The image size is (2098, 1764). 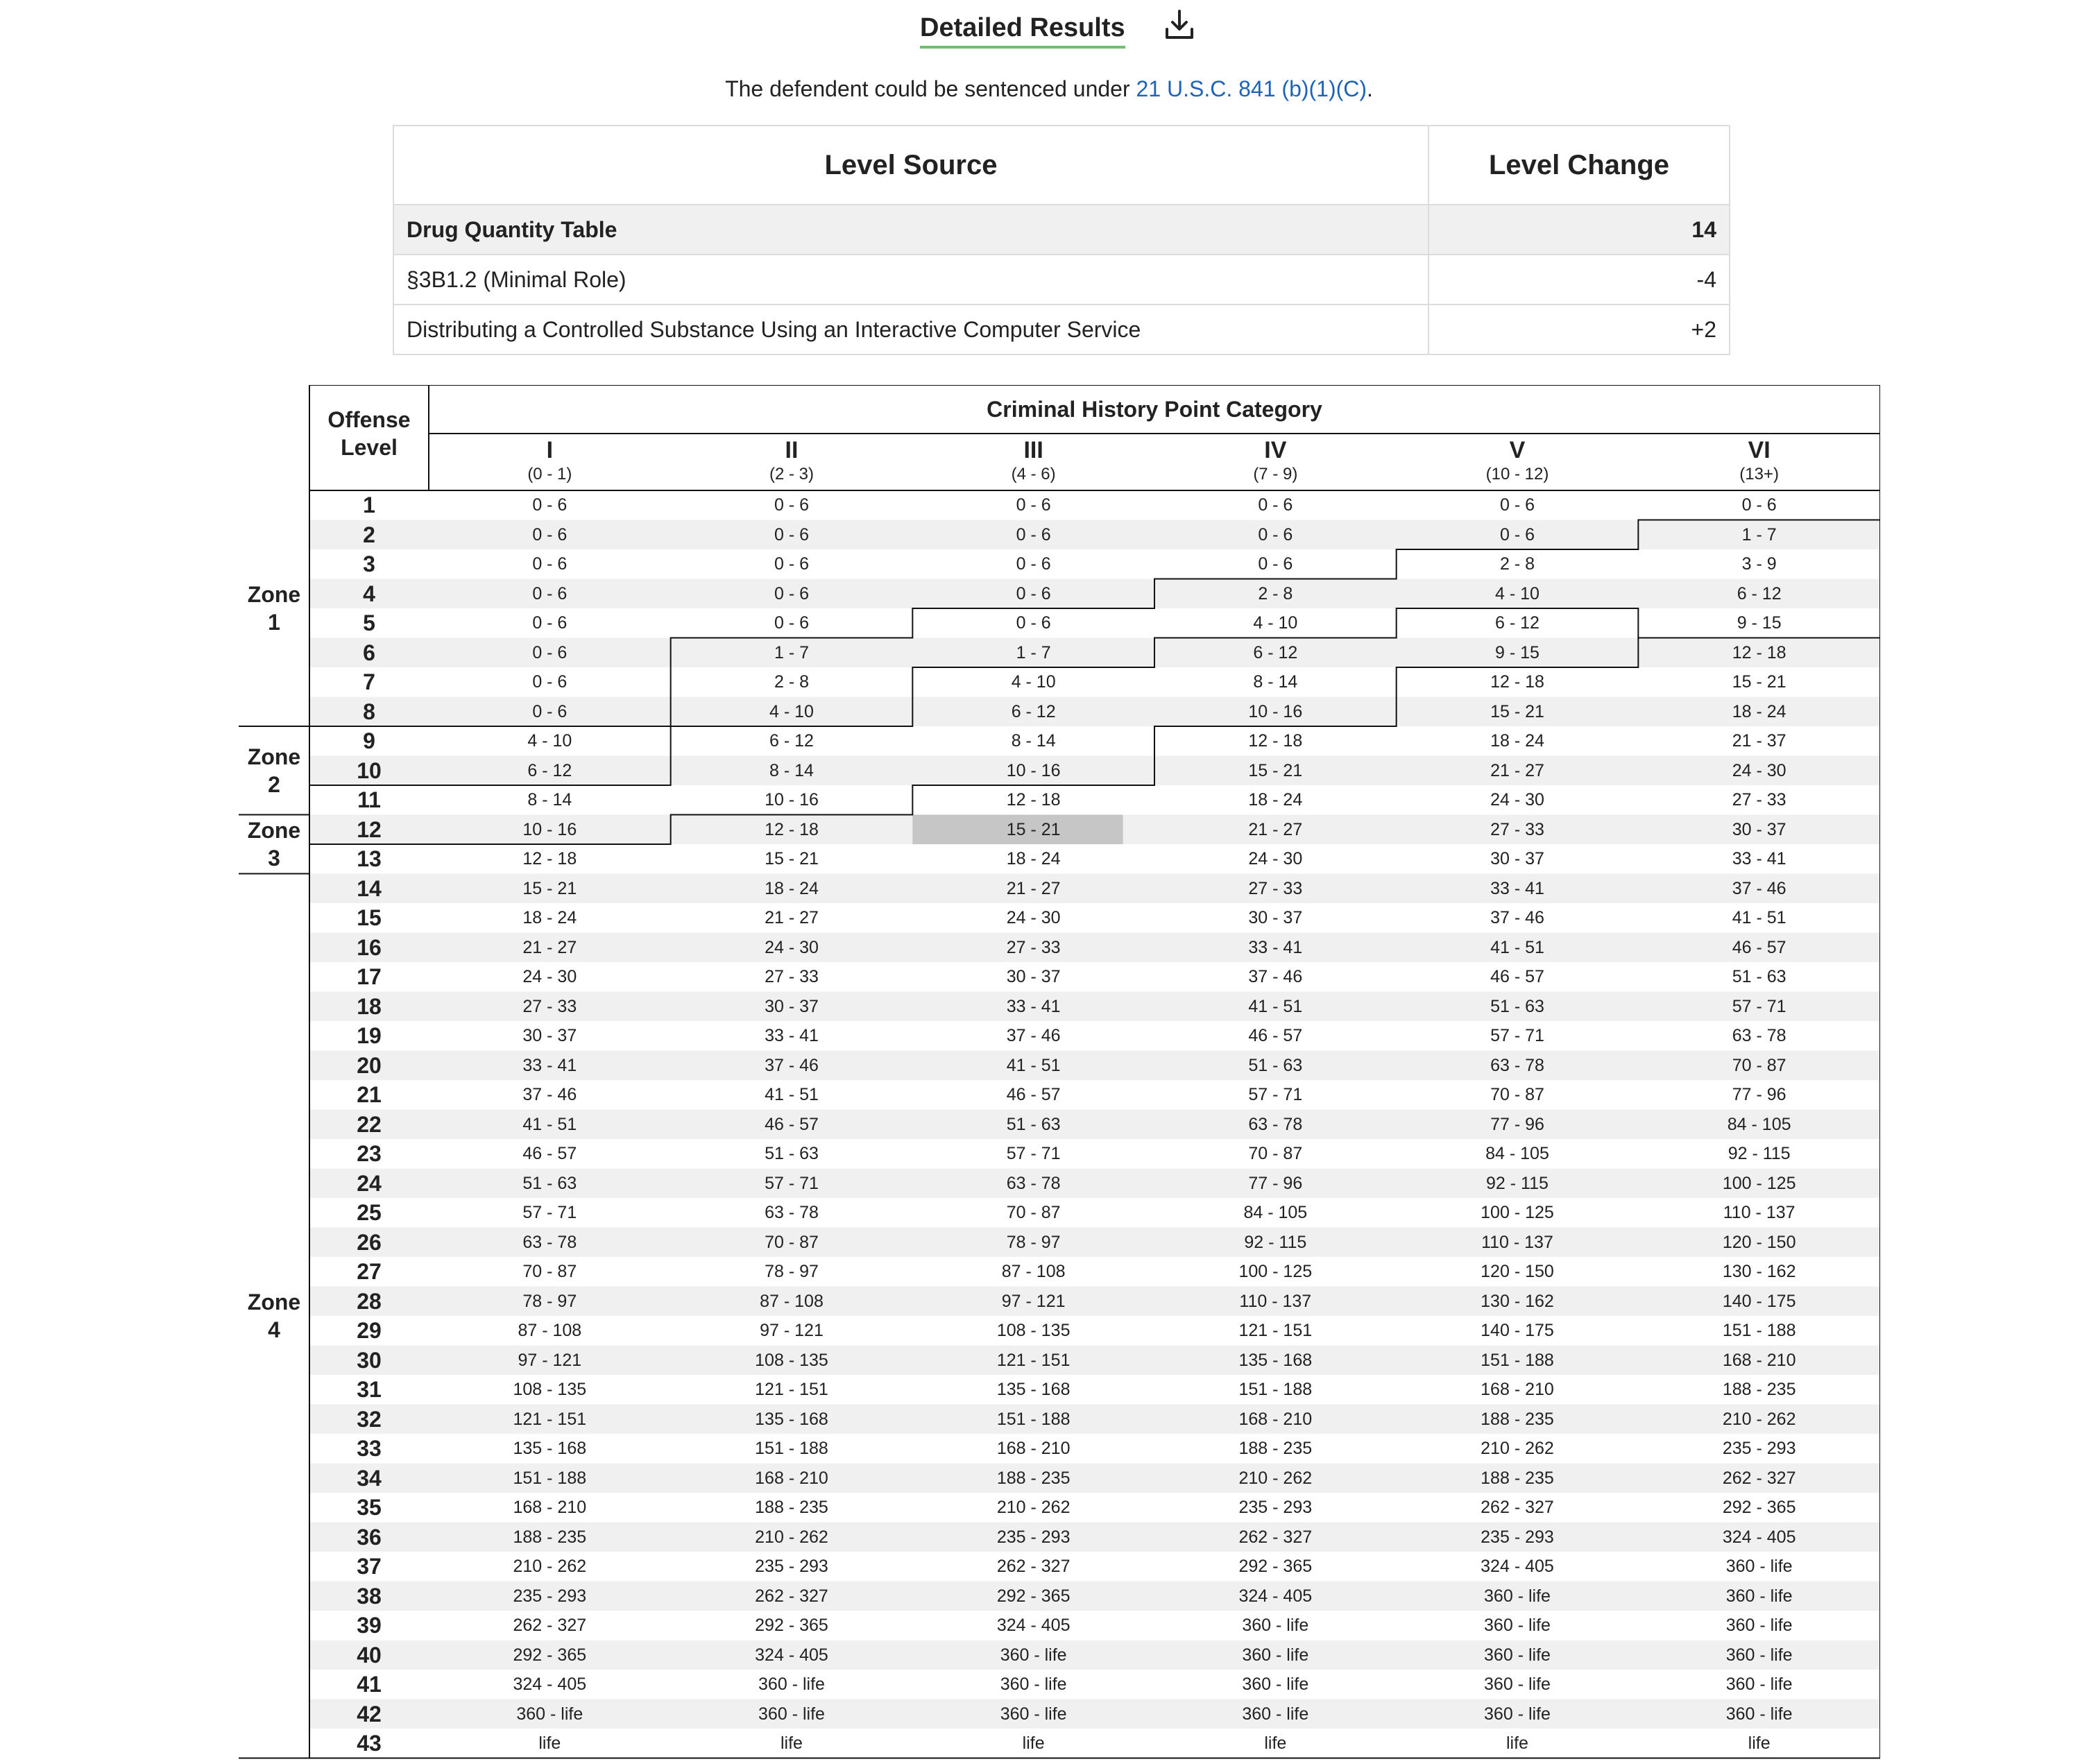 What do you see at coordinates (369, 1153) in the screenshot?
I see `offense-level: 23` at bounding box center [369, 1153].